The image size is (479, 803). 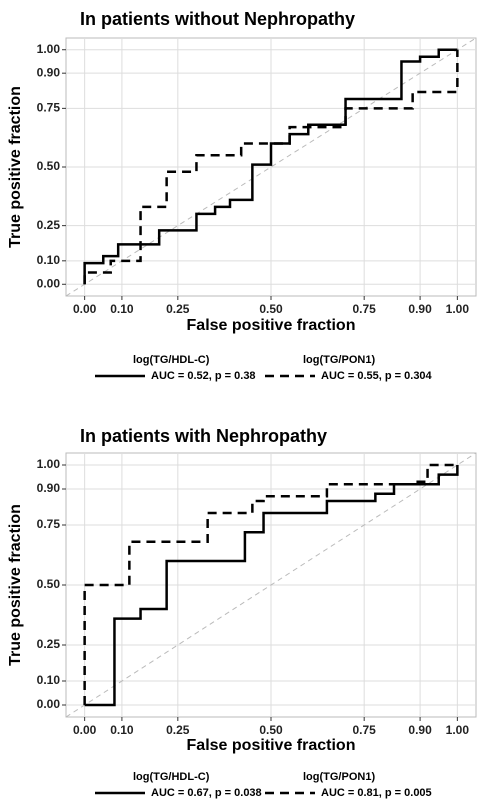 What do you see at coordinates (376, 793) in the screenshot?
I see `legend-note: AUC = 0.81, p = 0.005` at bounding box center [376, 793].